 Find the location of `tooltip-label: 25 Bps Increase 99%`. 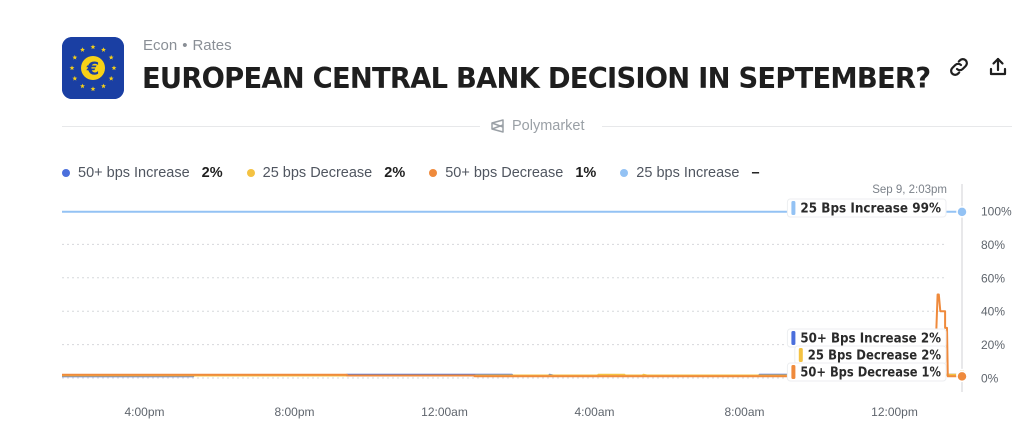

tooltip-label: 25 Bps Increase 99% is located at coordinates (870, 209).